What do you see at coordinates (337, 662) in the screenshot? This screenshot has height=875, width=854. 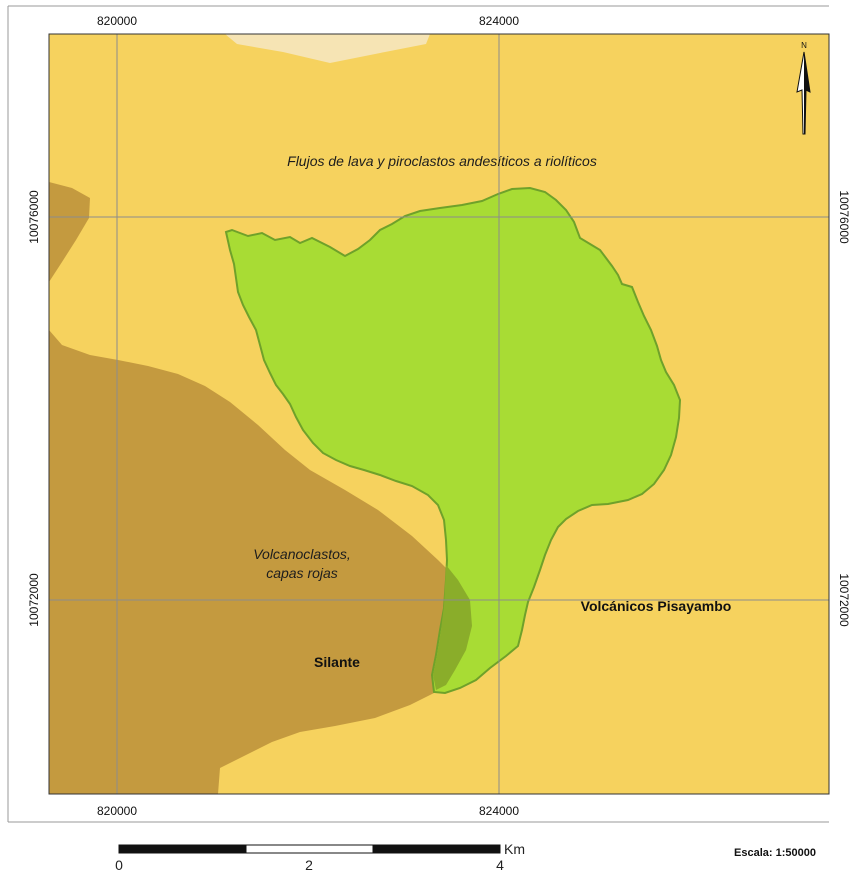 I see `label-silante: Silante` at bounding box center [337, 662].